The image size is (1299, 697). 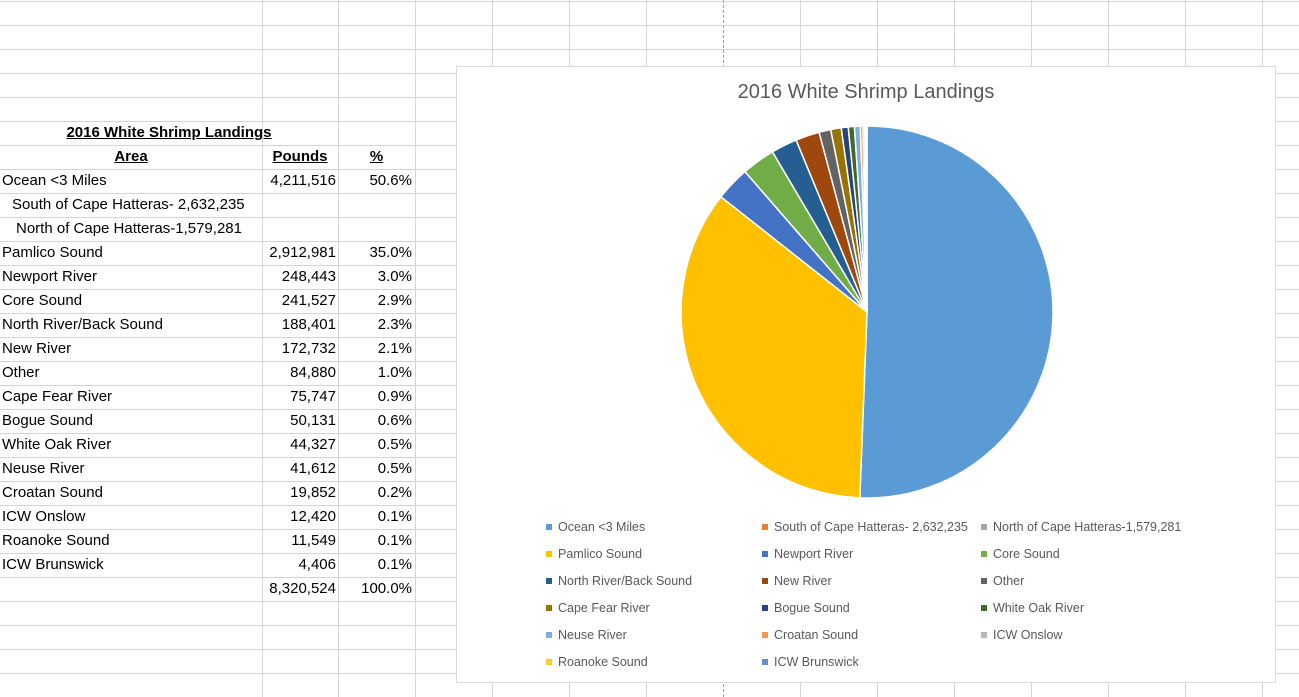 What do you see at coordinates (54, 180) in the screenshot?
I see `area-cell: Ocean <3 Miles` at bounding box center [54, 180].